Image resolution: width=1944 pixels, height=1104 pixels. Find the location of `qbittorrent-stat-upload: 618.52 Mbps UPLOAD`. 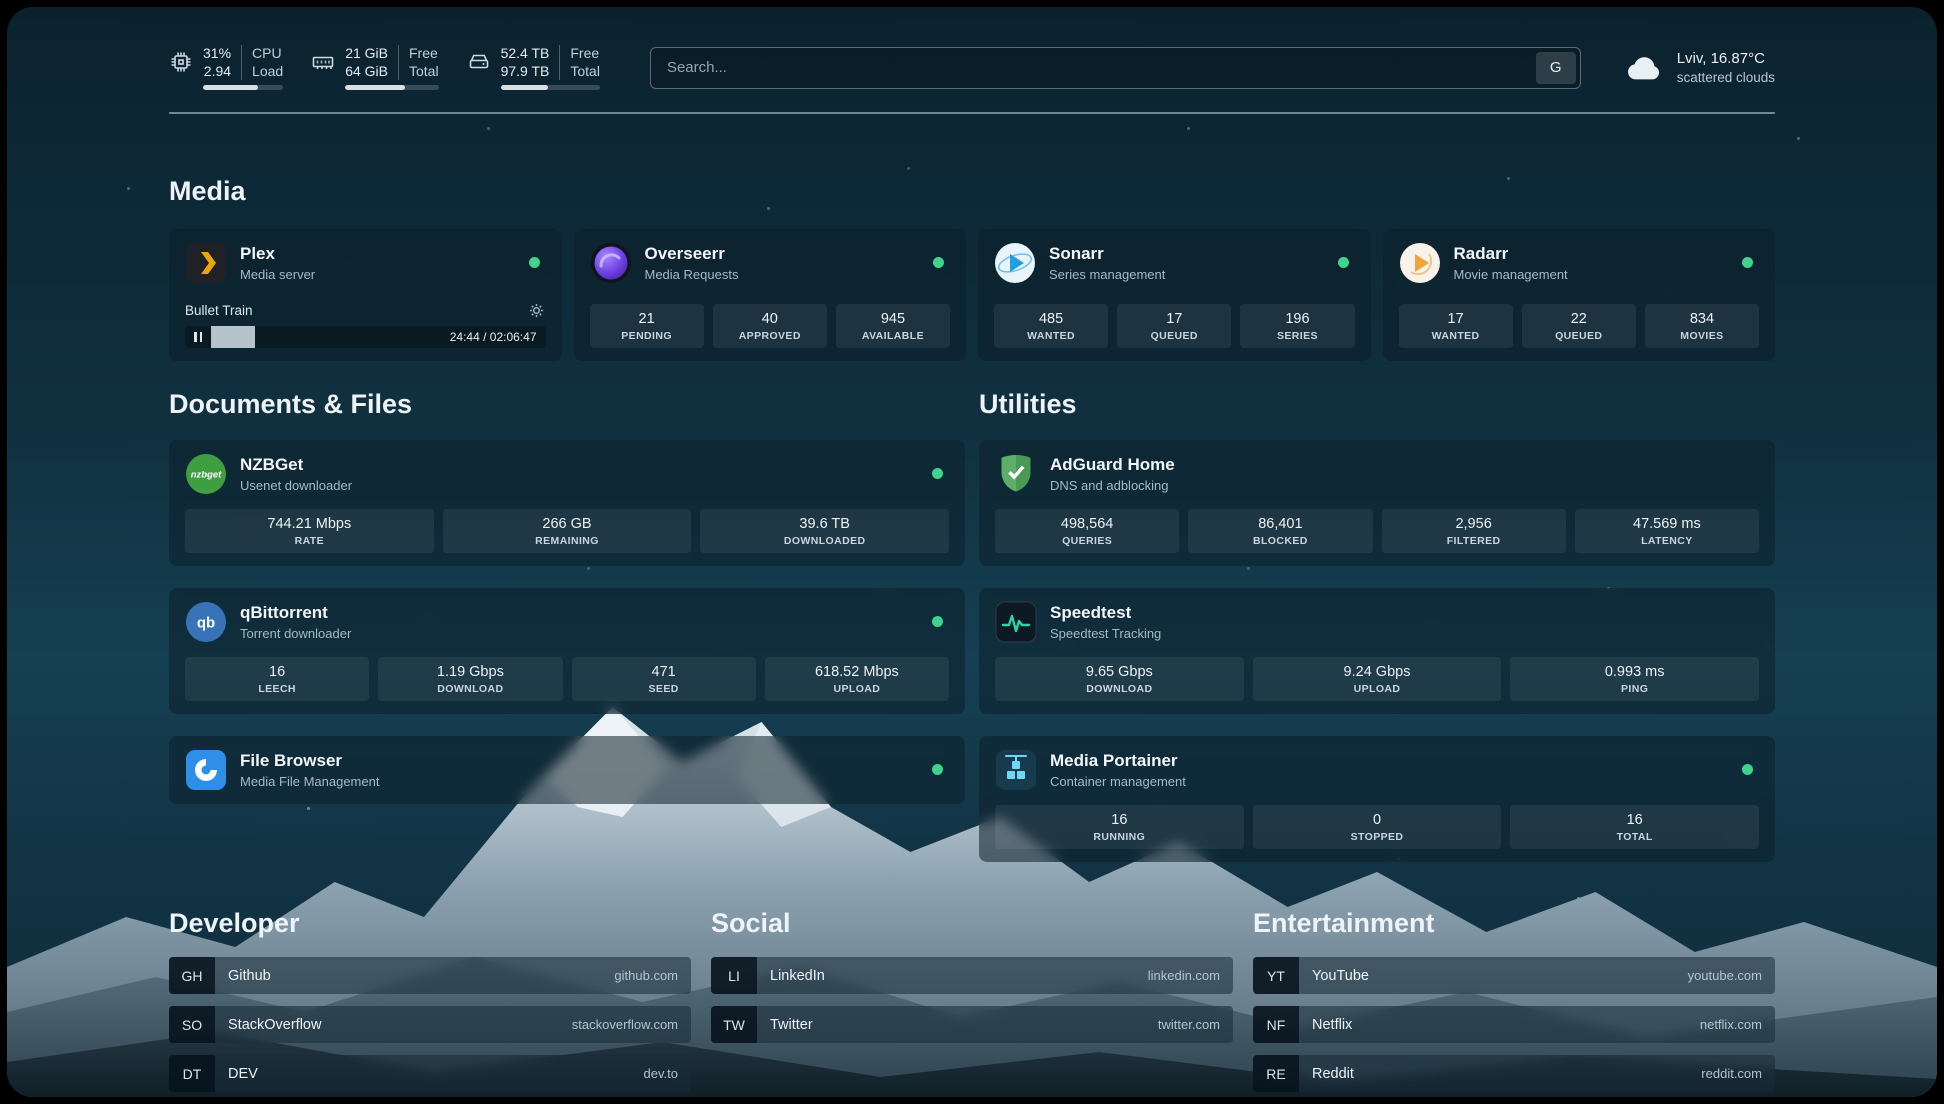

qbittorrent-stat-upload: 618.52 Mbps UPLOAD is located at coordinates (856, 679).